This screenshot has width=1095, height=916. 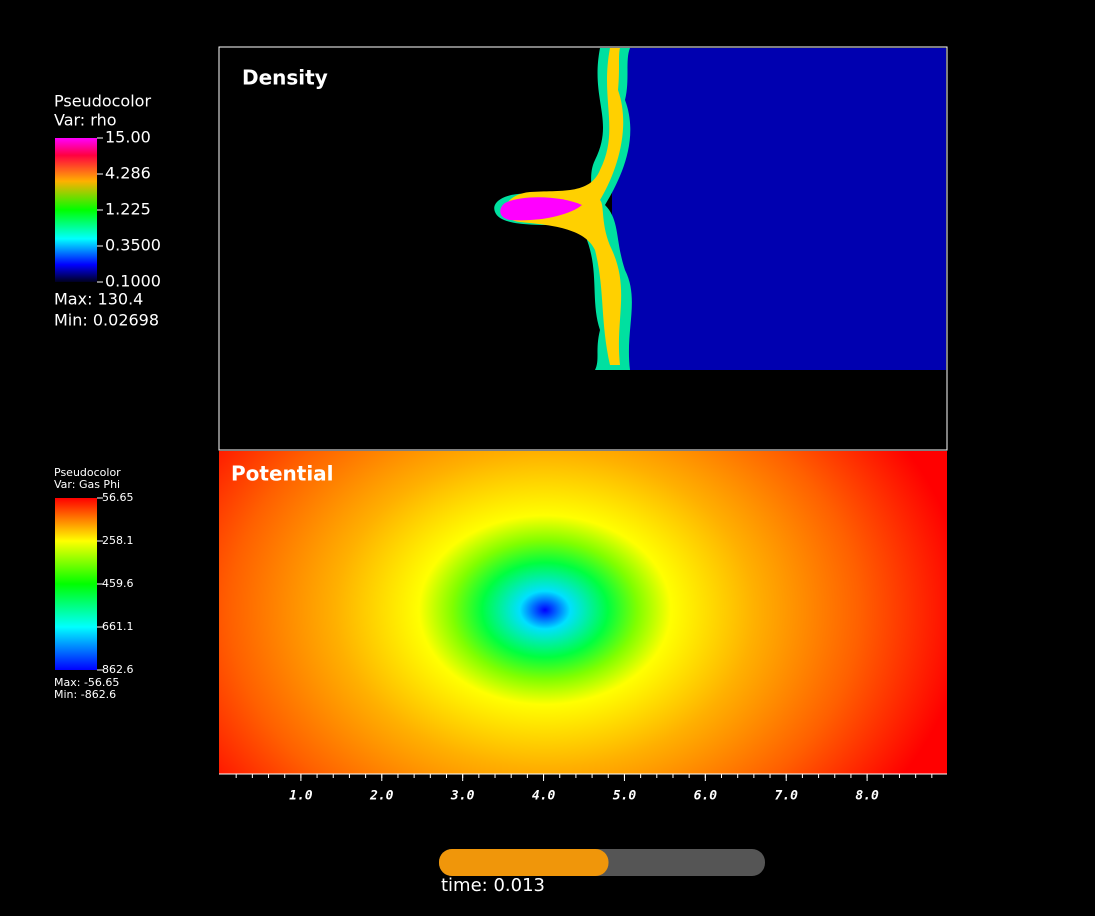 I want to click on legend-tick-label: -56.65, so click(x=115, y=497).